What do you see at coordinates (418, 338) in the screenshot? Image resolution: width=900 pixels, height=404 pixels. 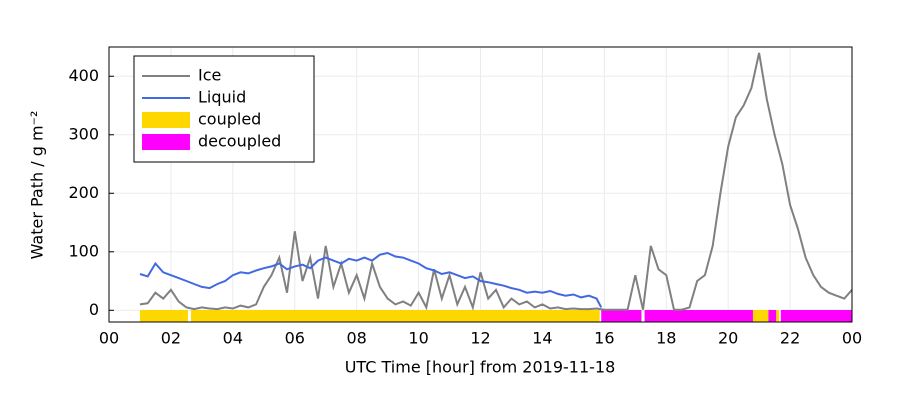 I see `x-tick-label: 10` at bounding box center [418, 338].